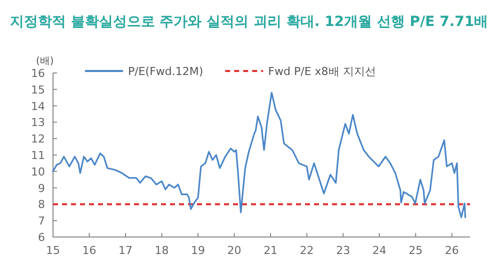 Image resolution: width=500 pixels, height=262 pixels. What do you see at coordinates (38, 123) in the screenshot?
I see `y-tick-label: 13` at bounding box center [38, 123].